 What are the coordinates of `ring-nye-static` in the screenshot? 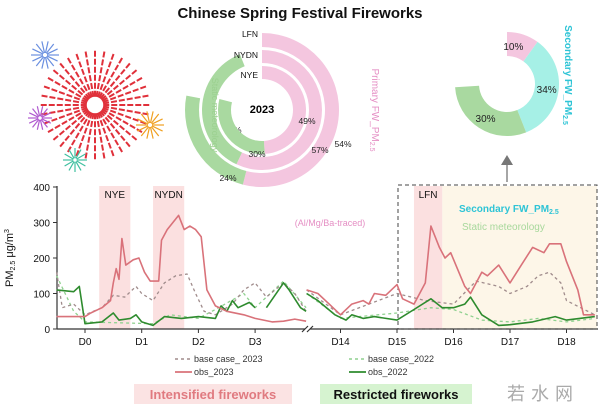 It's located at (241, 126).